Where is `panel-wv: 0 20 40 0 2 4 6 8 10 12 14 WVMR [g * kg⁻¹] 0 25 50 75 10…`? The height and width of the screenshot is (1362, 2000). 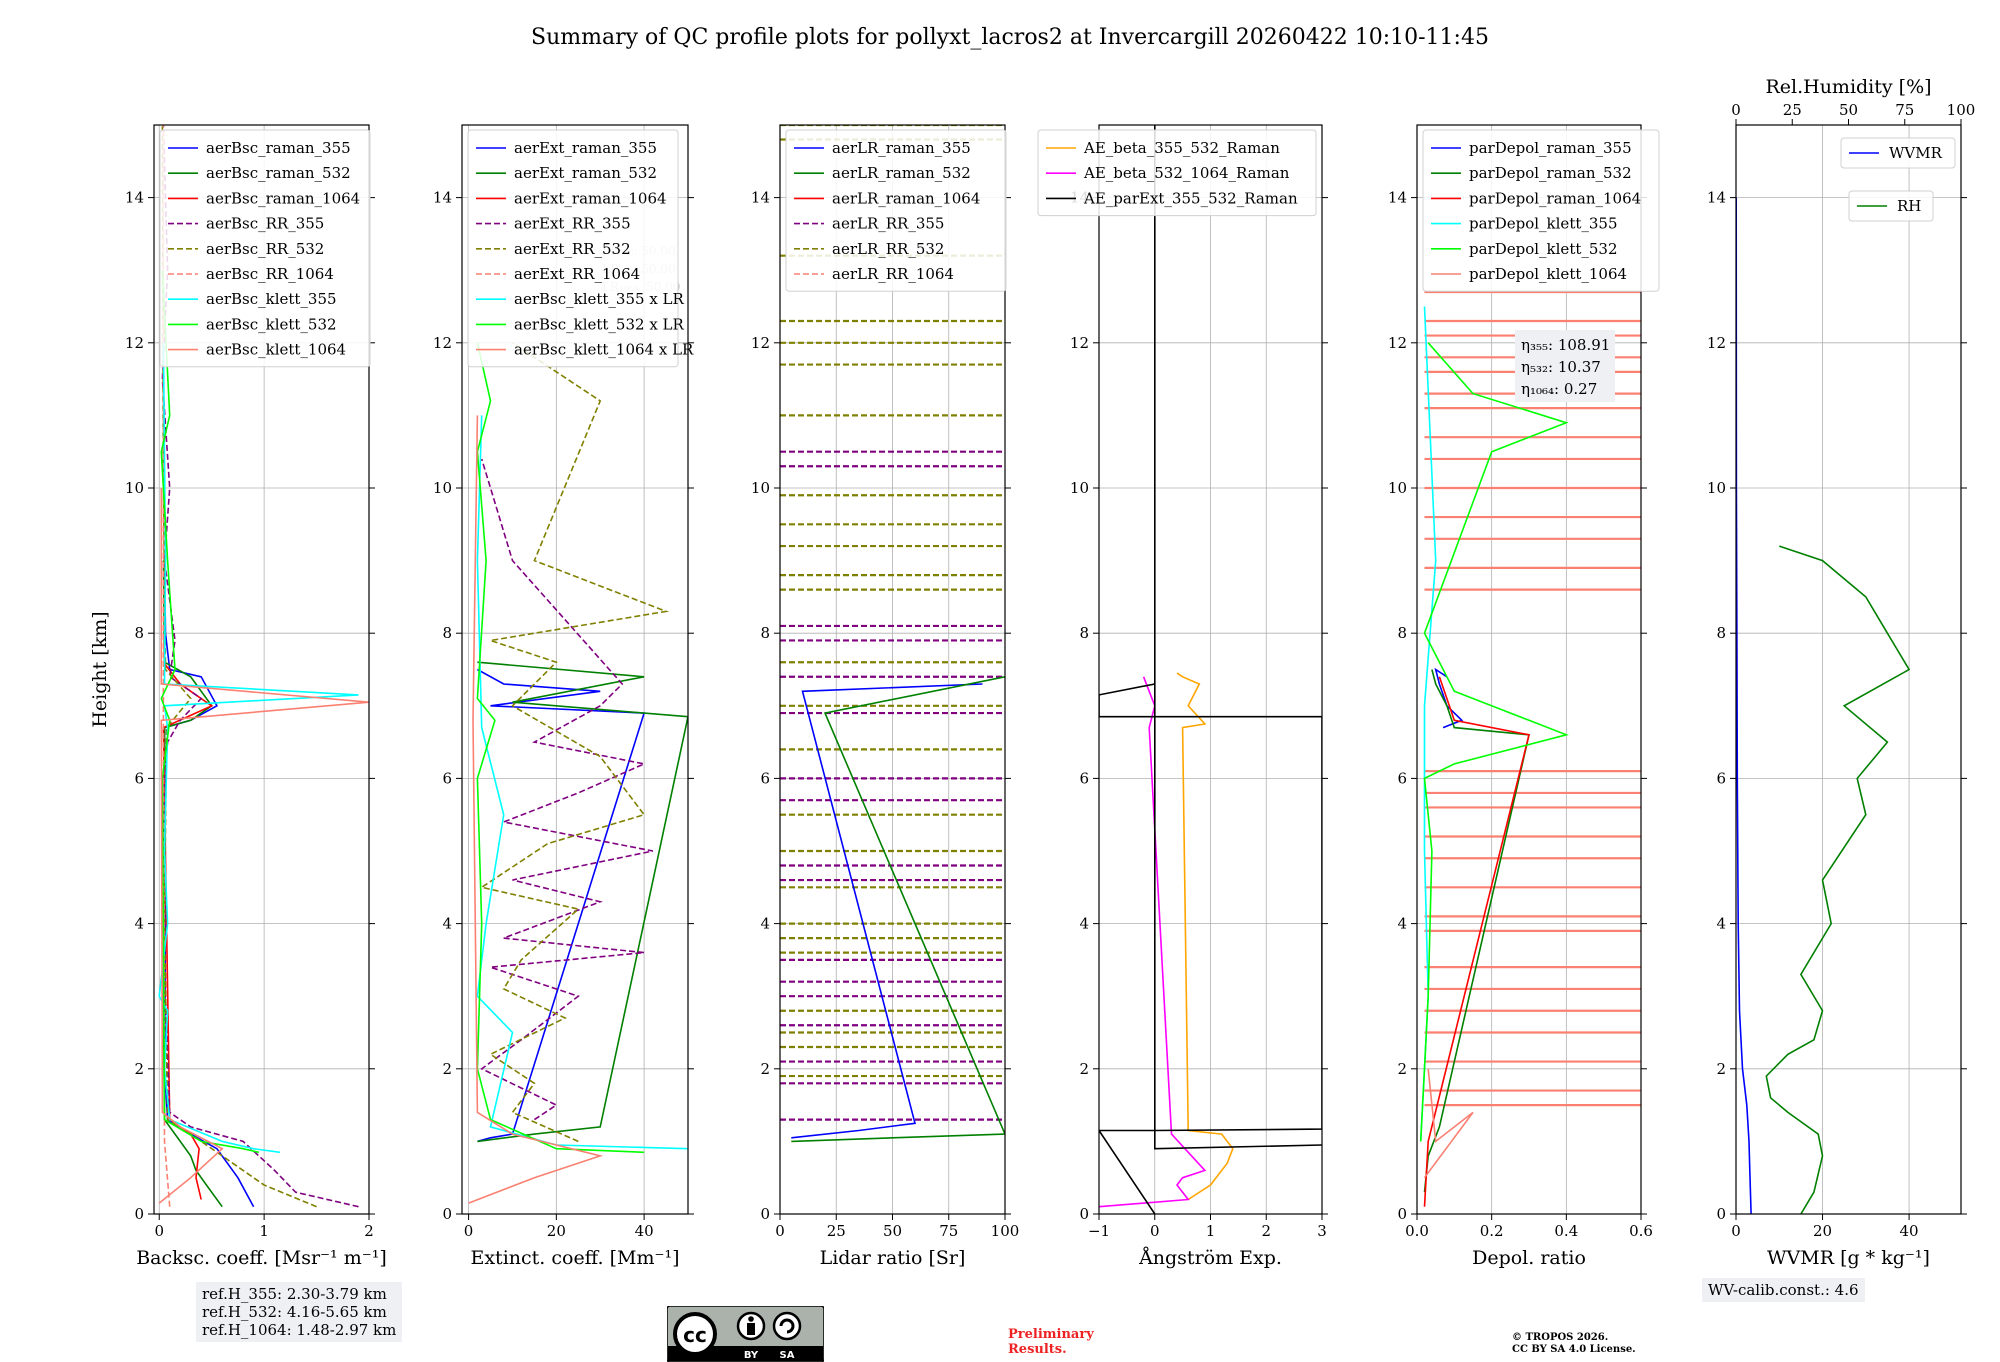
panel-wv: 0 20 40 0 2 4 6 8 10 12 14 WVMR [g * kg⁻¹] 0 25 50 75 10… is located at coordinates (1841, 672).